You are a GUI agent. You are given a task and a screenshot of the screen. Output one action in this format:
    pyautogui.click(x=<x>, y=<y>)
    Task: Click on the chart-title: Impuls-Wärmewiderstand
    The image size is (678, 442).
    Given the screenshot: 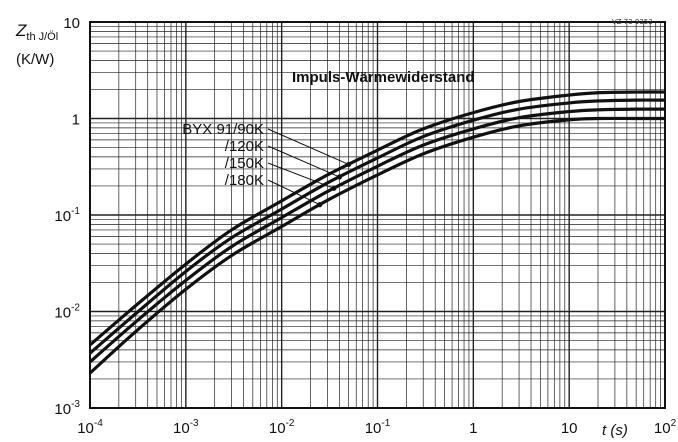 What is the action you would take?
    pyautogui.click(x=383, y=77)
    